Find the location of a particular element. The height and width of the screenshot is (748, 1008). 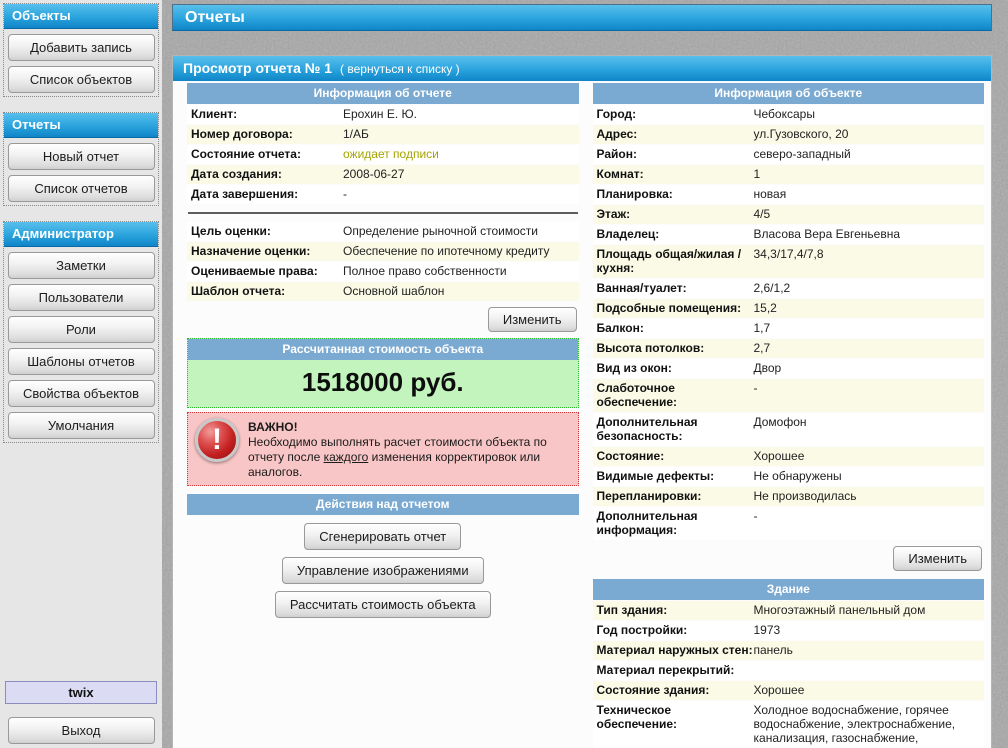

field-label: Цель оценки: is located at coordinates (231, 231).